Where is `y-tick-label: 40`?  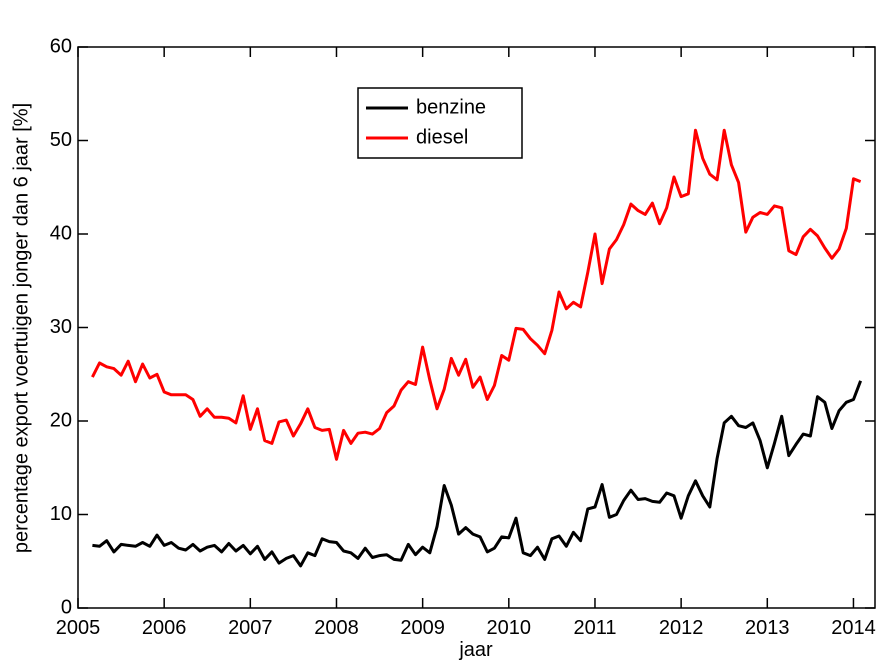
y-tick-label: 40 is located at coordinates (61, 233).